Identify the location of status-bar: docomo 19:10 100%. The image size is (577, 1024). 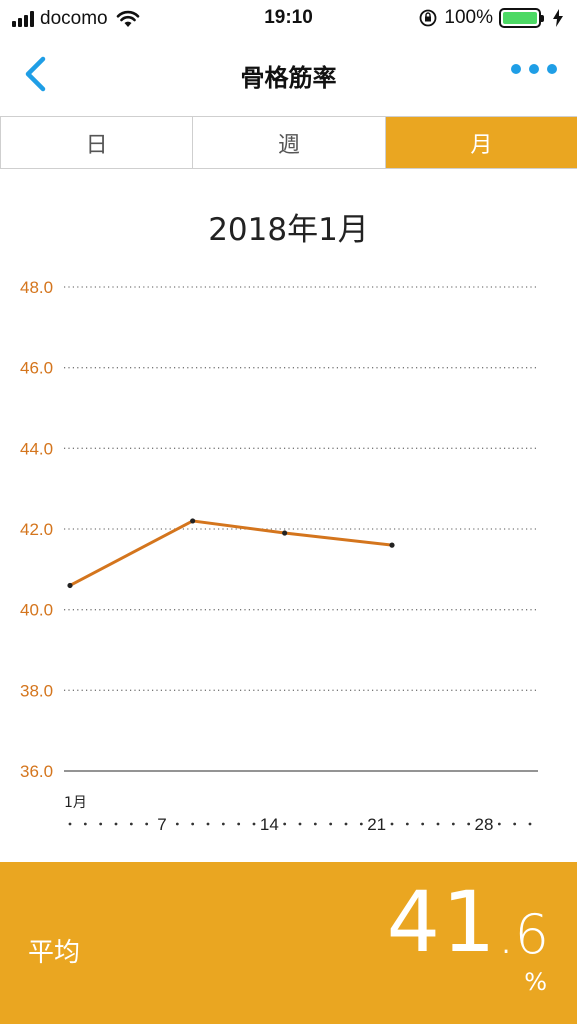
(288, 19).